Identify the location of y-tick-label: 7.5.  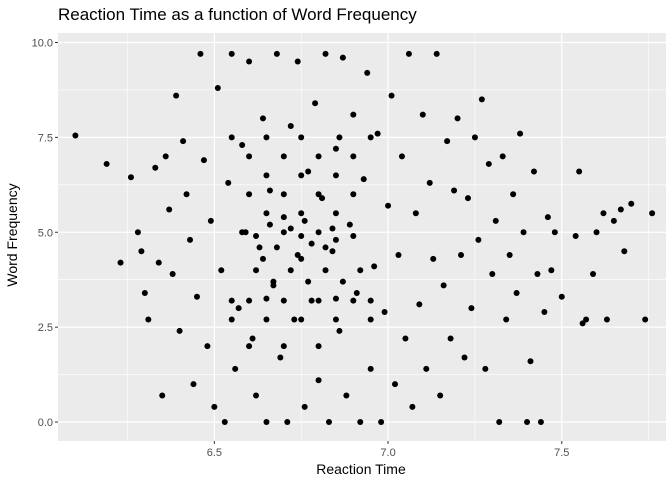
(45, 138).